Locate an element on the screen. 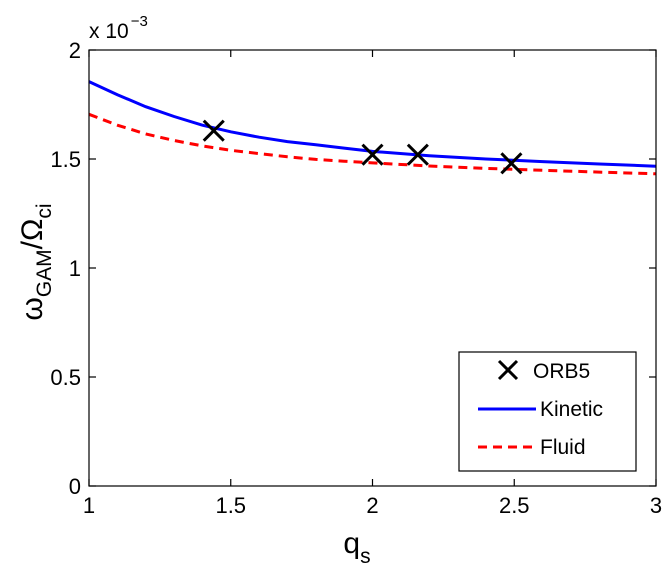 This screenshot has width=665, height=566. x-axis-label: qs is located at coordinates (356, 546).